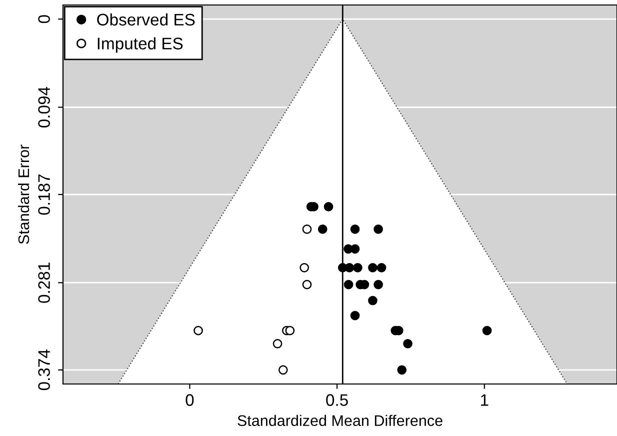 The image size is (617, 436). I want to click on y-tick-label: 0.374, so click(44, 370).